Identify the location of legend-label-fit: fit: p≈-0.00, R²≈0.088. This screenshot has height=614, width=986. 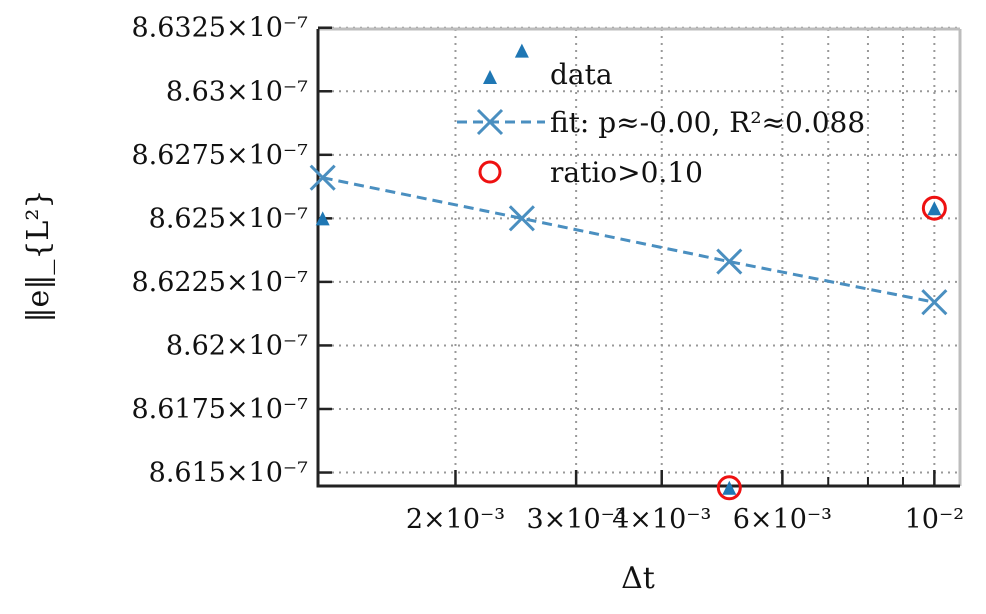
(707, 122).